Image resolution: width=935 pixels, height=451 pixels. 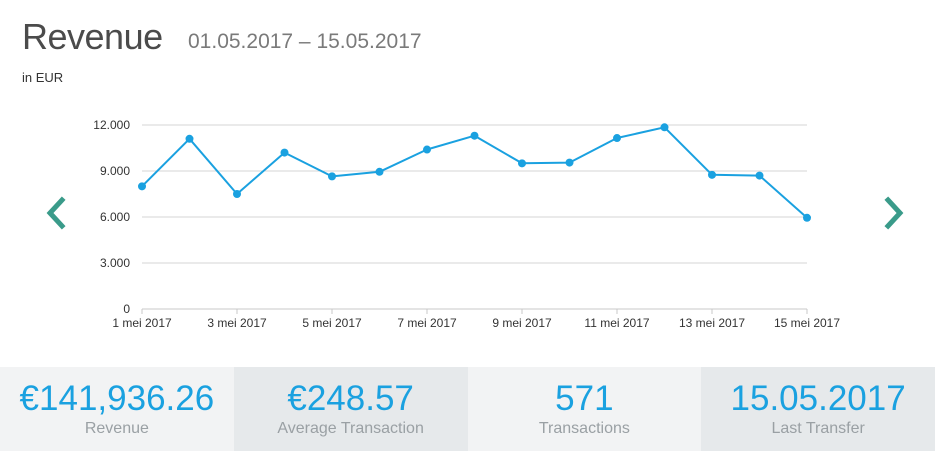 What do you see at coordinates (117, 398) in the screenshot?
I see `stat-value: €141,936.26` at bounding box center [117, 398].